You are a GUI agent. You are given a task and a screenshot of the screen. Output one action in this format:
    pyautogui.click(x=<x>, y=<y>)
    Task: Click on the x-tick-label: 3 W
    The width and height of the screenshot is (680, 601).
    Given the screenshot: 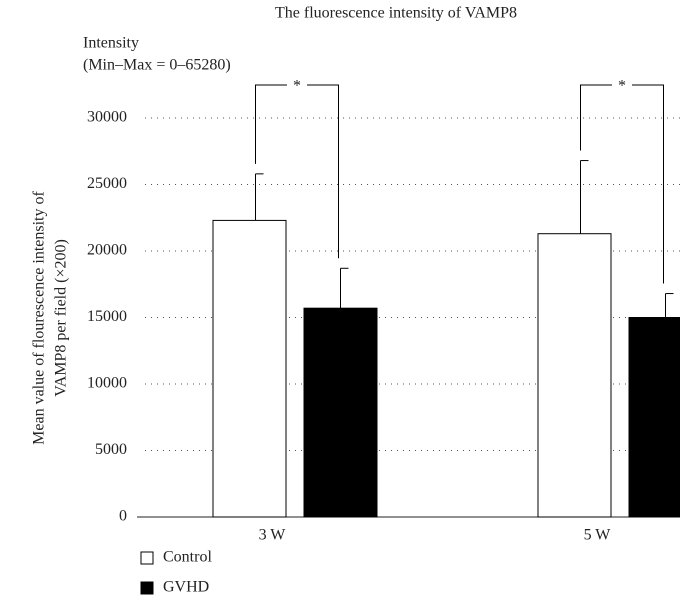 What is the action you would take?
    pyautogui.click(x=273, y=535)
    